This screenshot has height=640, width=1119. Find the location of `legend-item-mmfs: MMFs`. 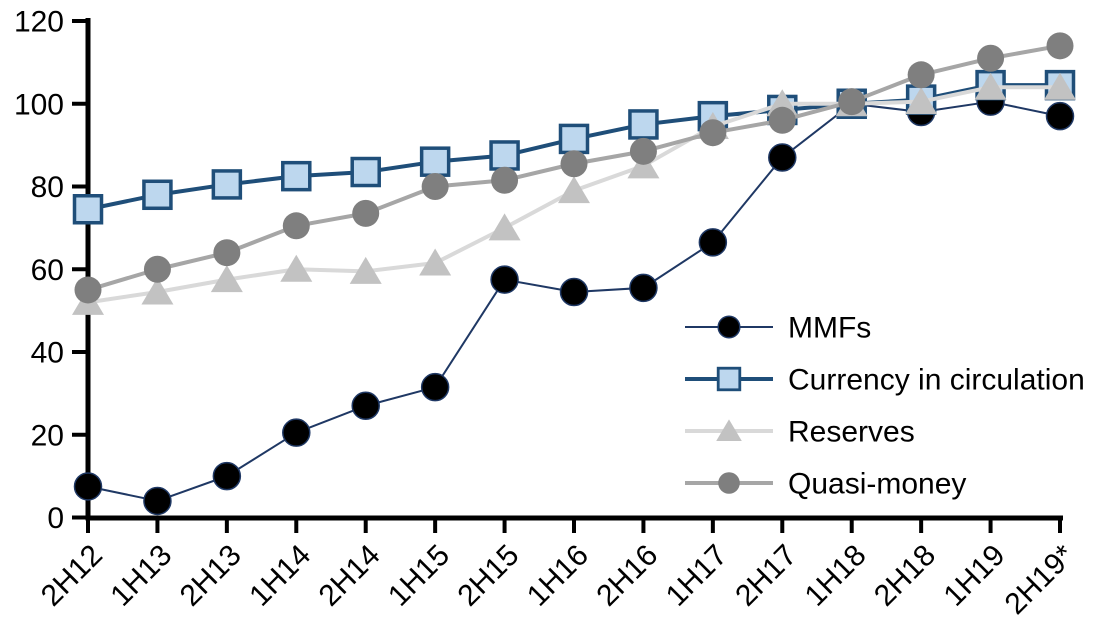

legend-item-mmfs: MMFs is located at coordinates (778, 328).